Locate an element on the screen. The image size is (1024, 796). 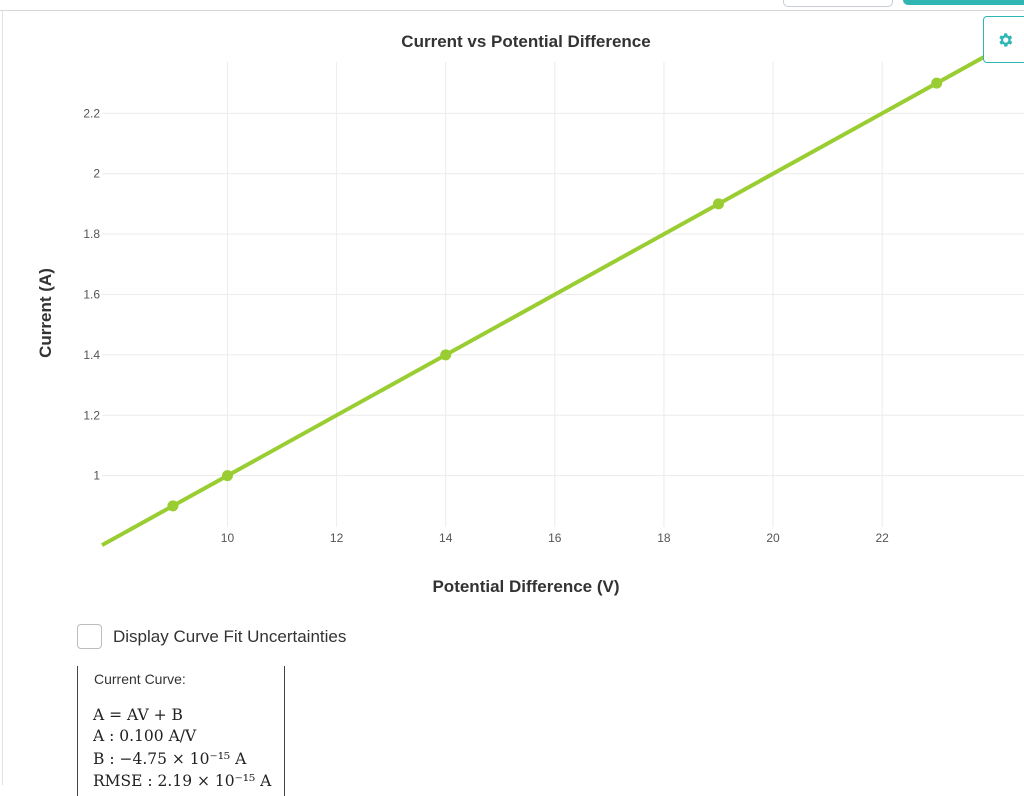
top-divider is located at coordinates (512, 10).